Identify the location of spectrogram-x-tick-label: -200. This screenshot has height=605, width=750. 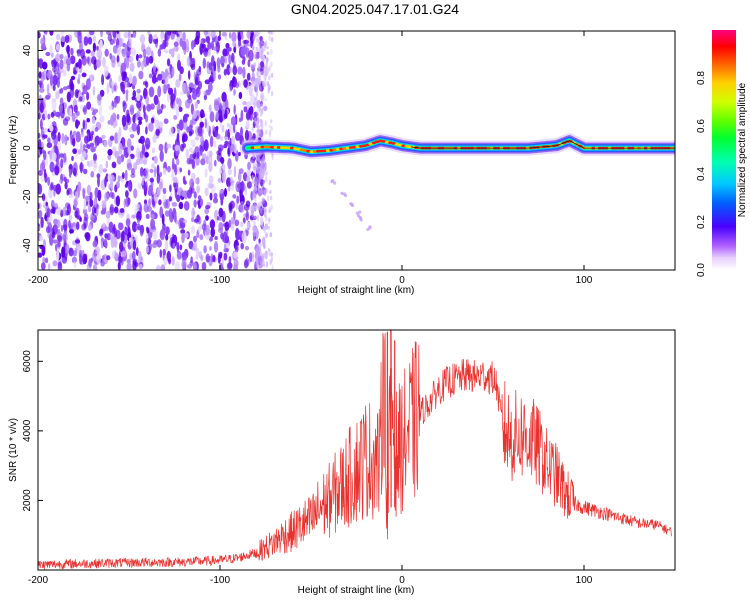
(38, 280).